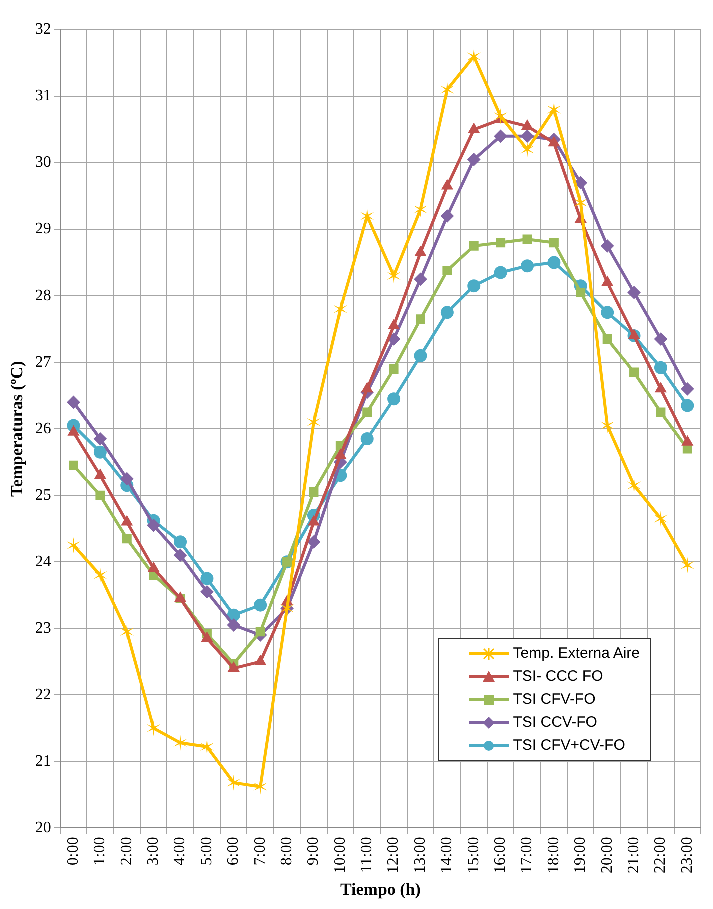  What do you see at coordinates (43, 229) in the screenshot?
I see `y-tick-label: 29` at bounding box center [43, 229].